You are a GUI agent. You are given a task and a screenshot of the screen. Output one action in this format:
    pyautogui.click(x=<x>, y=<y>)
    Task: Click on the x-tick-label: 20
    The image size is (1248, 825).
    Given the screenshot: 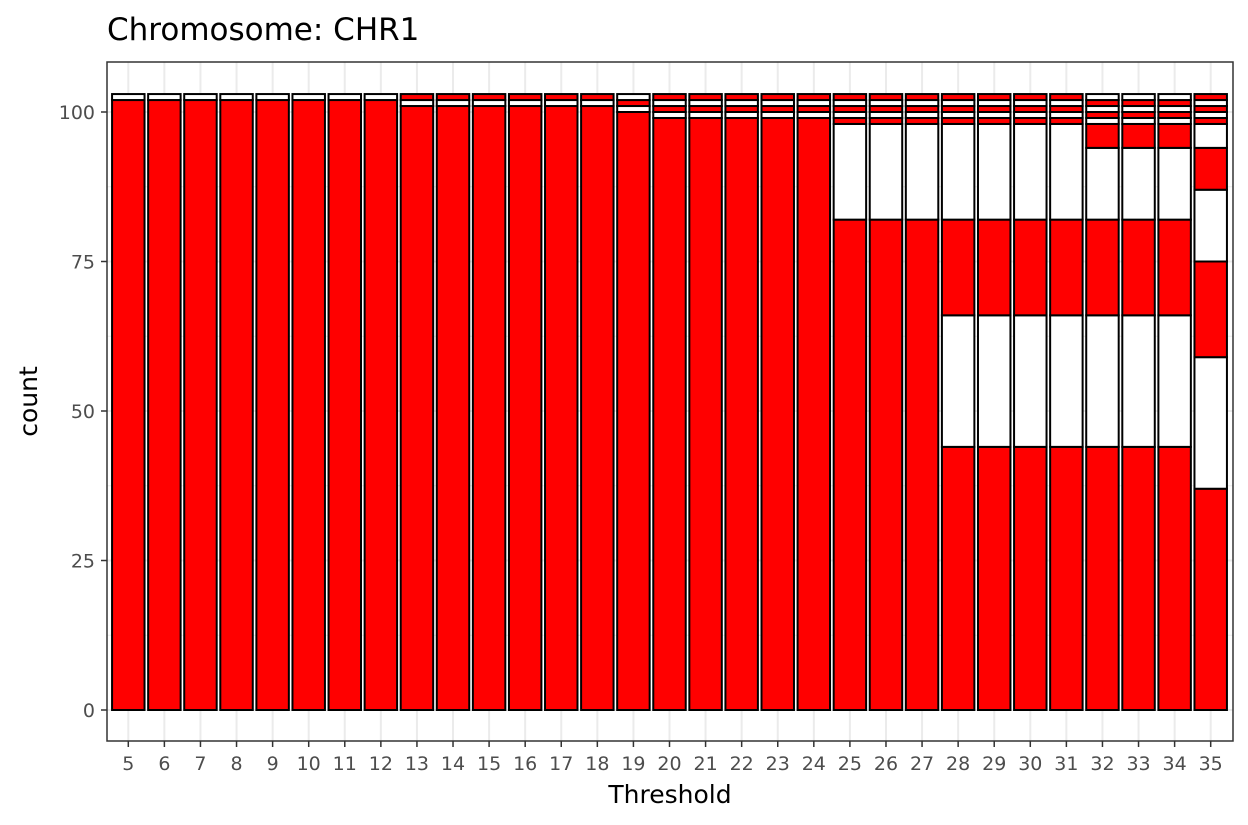 What is the action you would take?
    pyautogui.click(x=669, y=764)
    